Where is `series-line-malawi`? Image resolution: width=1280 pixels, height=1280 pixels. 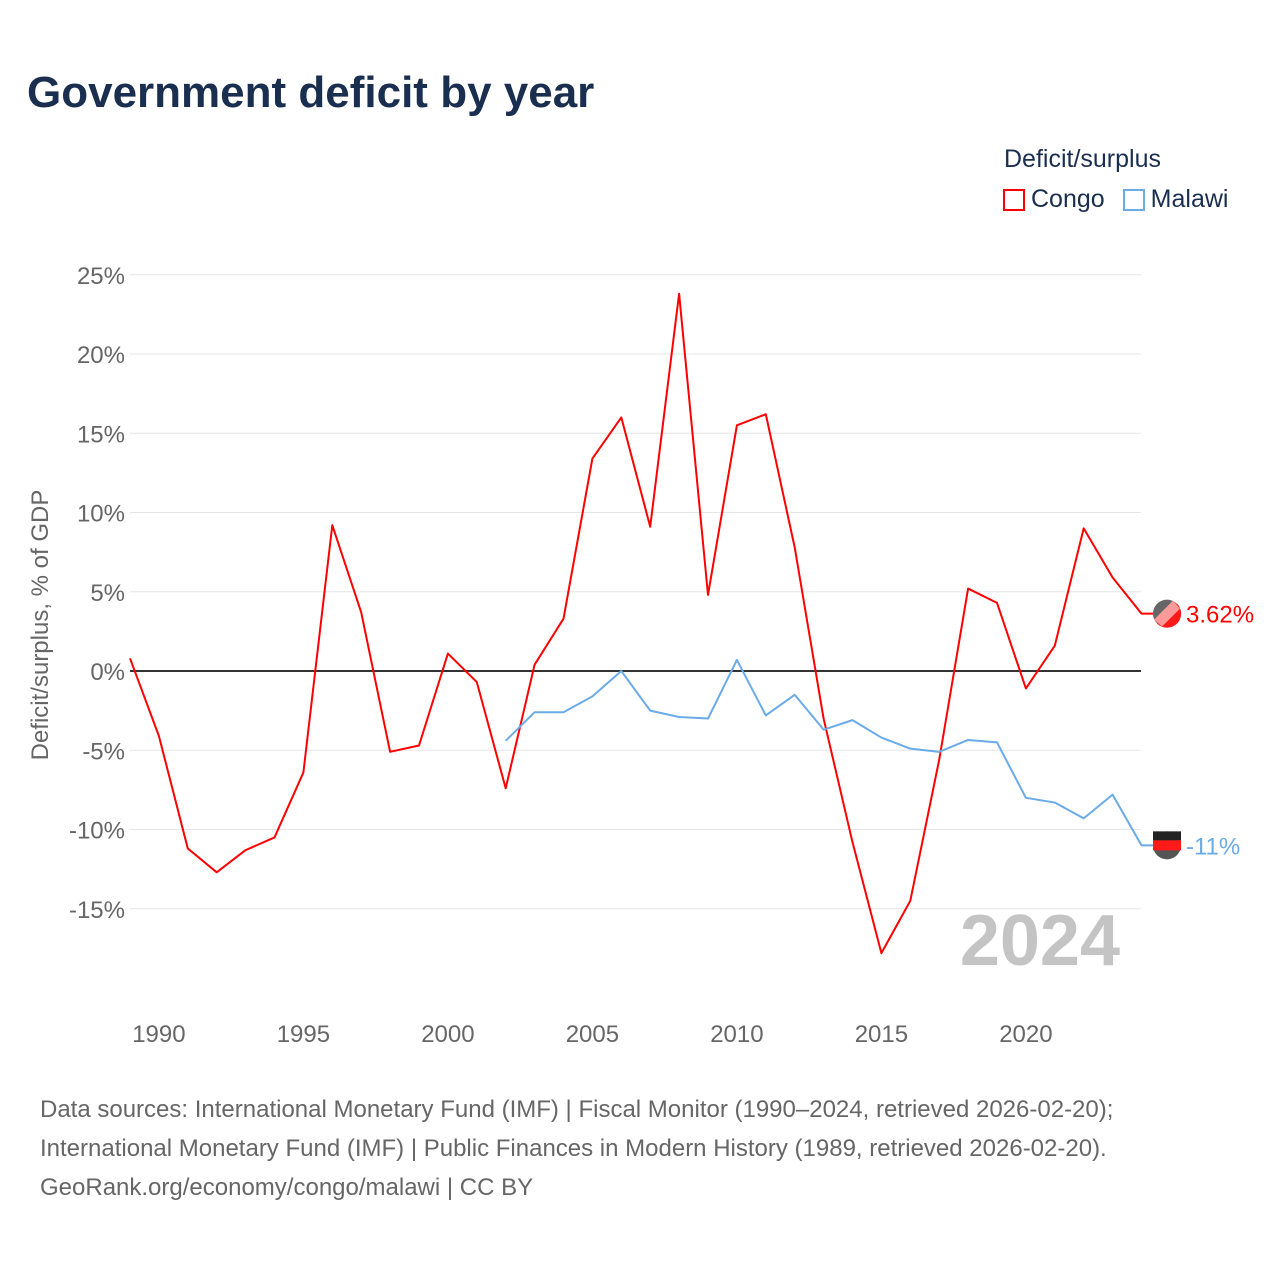
series-line-malawi is located at coordinates (828, 752).